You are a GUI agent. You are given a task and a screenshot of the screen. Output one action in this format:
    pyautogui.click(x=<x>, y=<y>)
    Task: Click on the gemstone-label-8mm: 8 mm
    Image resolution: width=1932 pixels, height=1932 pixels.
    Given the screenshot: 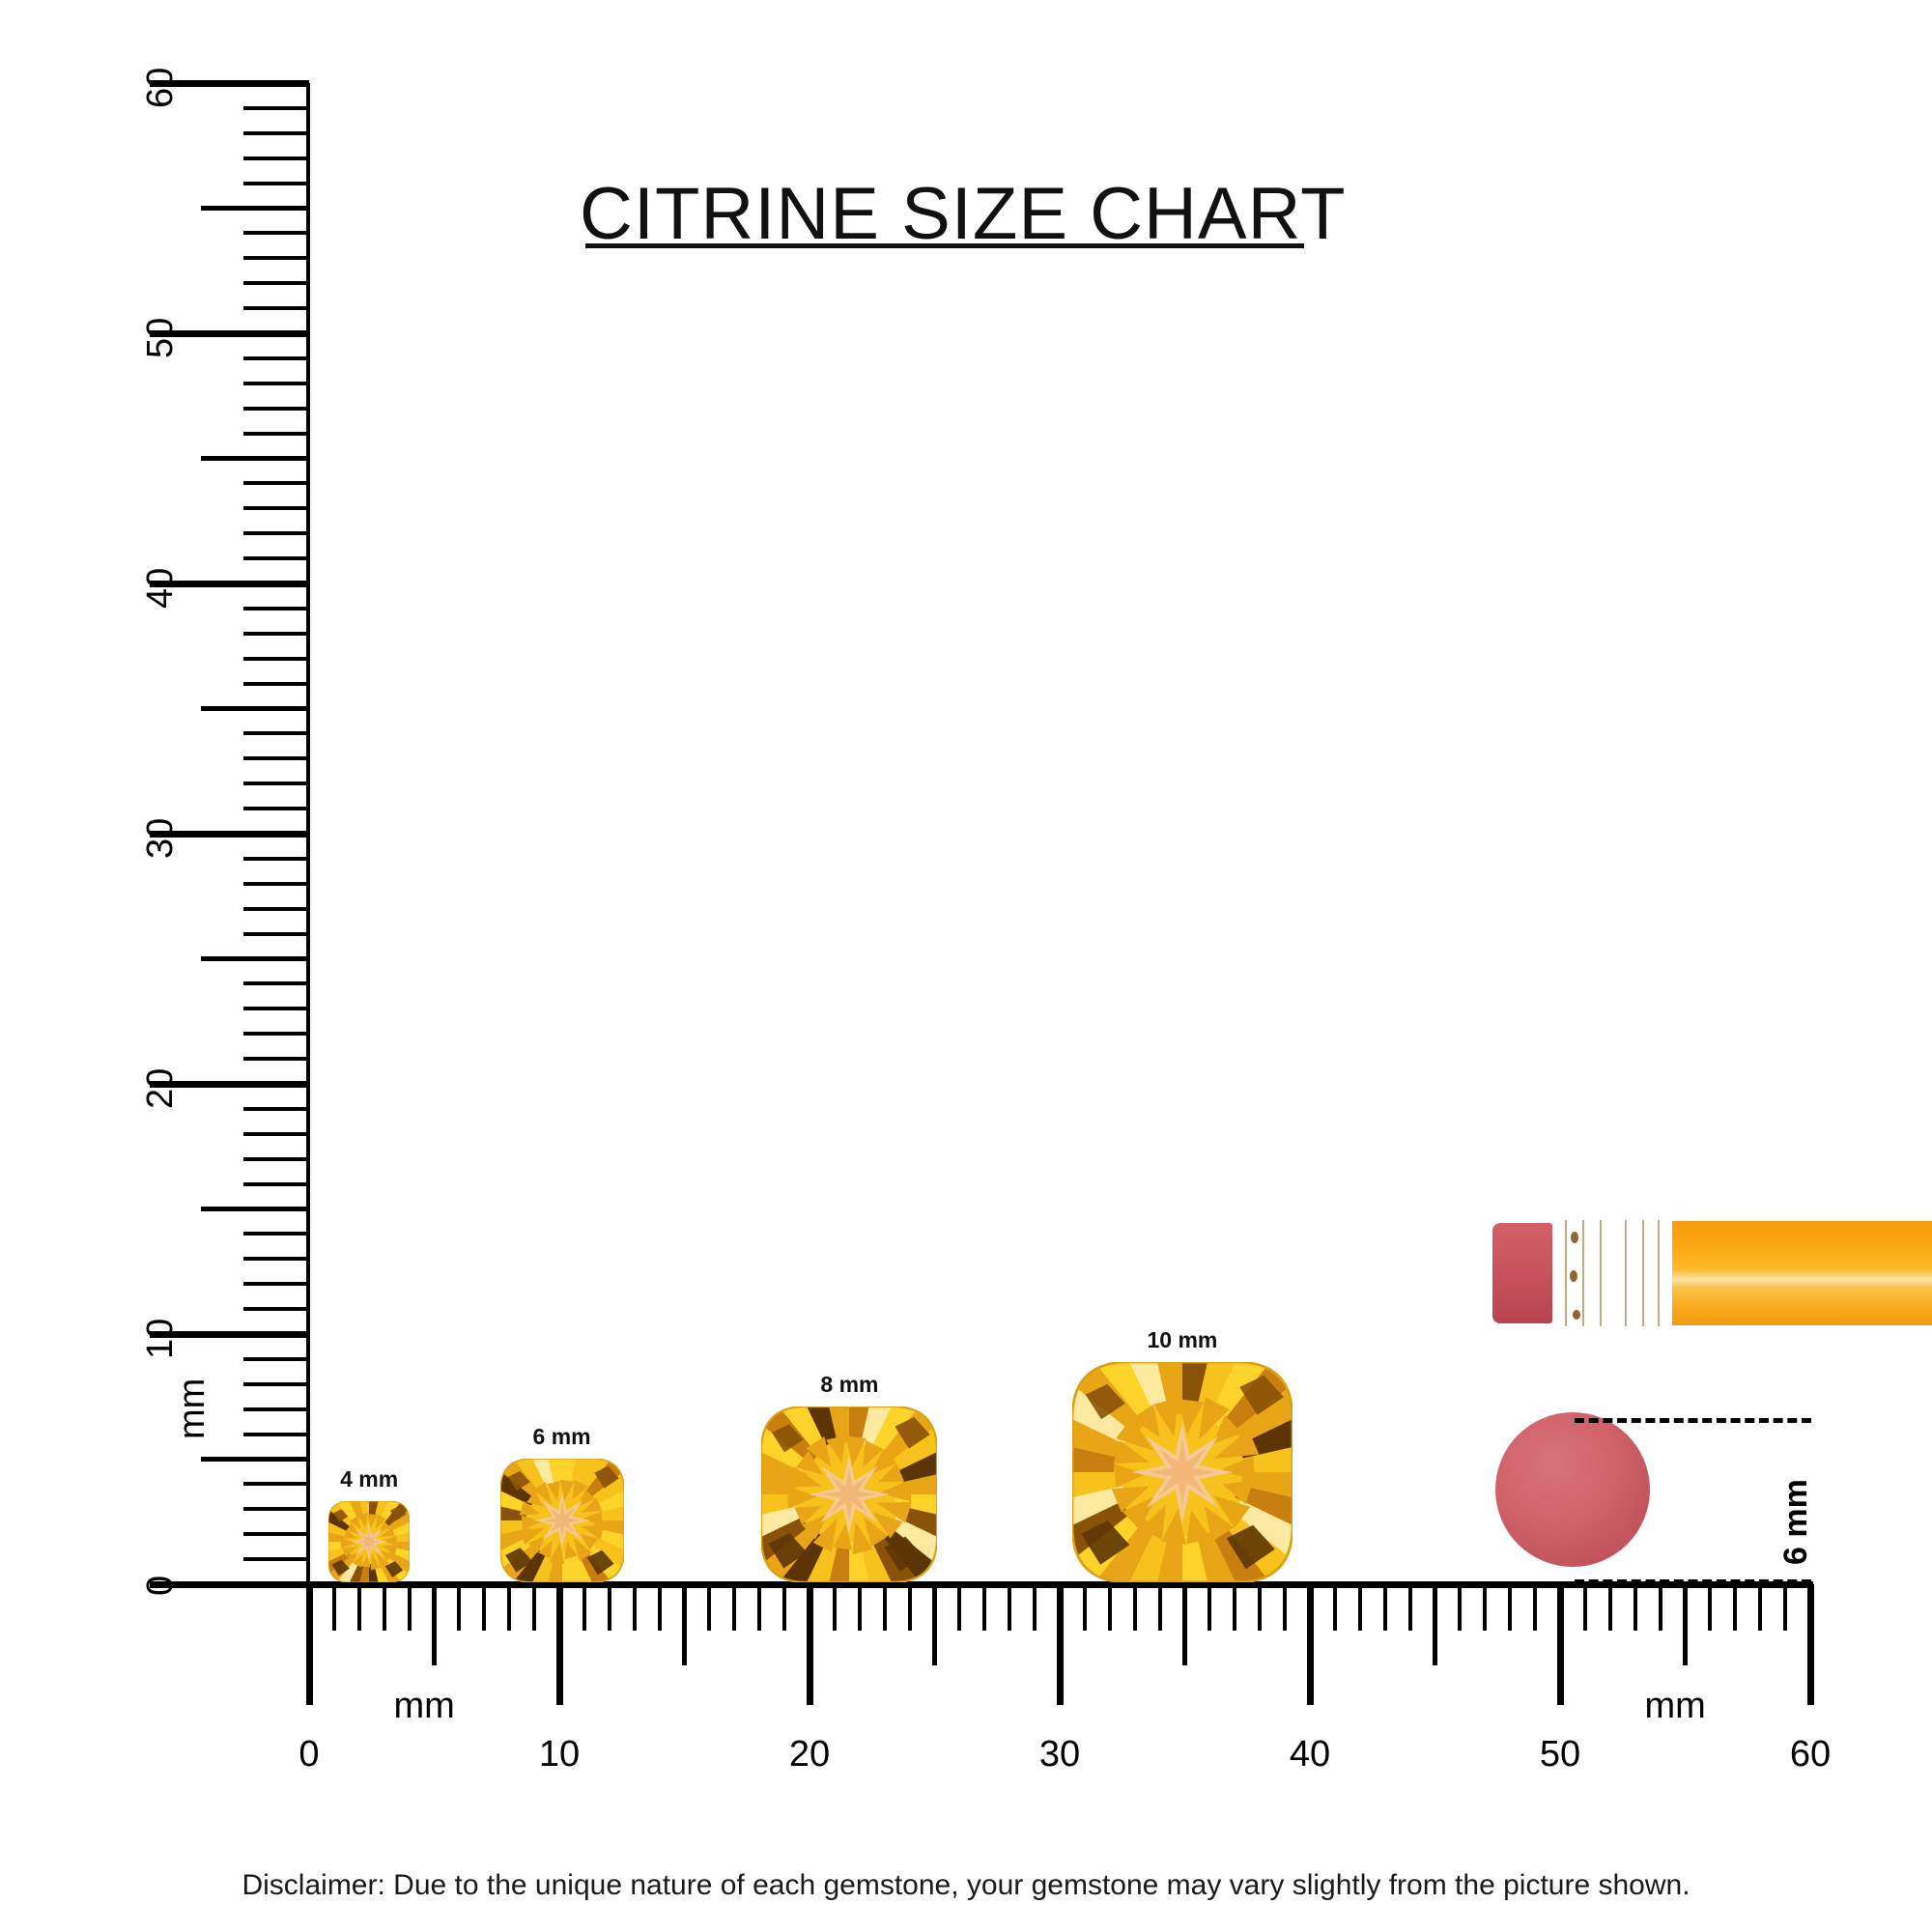 What is the action you would take?
    pyautogui.click(x=849, y=1384)
    